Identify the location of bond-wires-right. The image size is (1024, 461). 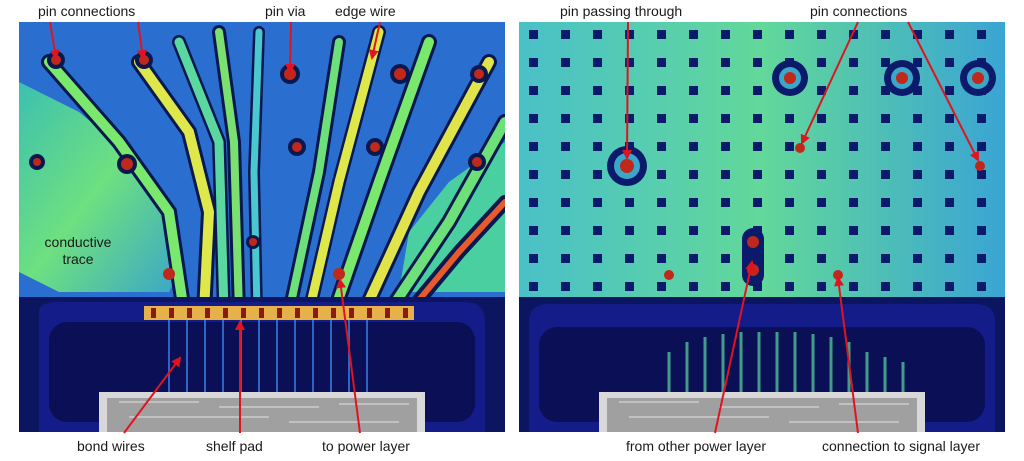
(786, 363).